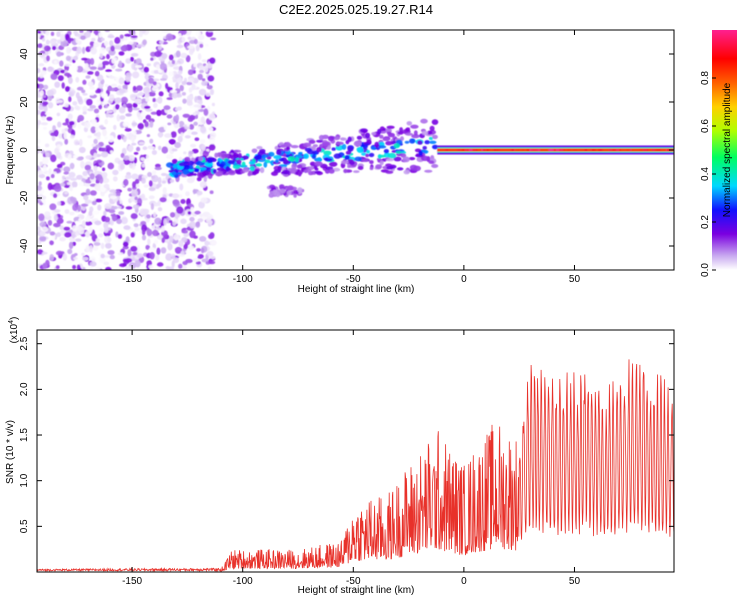  What do you see at coordinates (24, 150) in the screenshot?
I see `heatmap-y-tick-label: 0` at bounding box center [24, 150].